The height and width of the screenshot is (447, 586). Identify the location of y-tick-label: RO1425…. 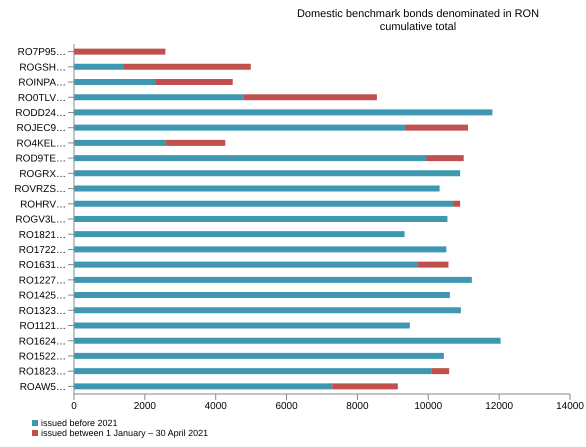
(42, 296).